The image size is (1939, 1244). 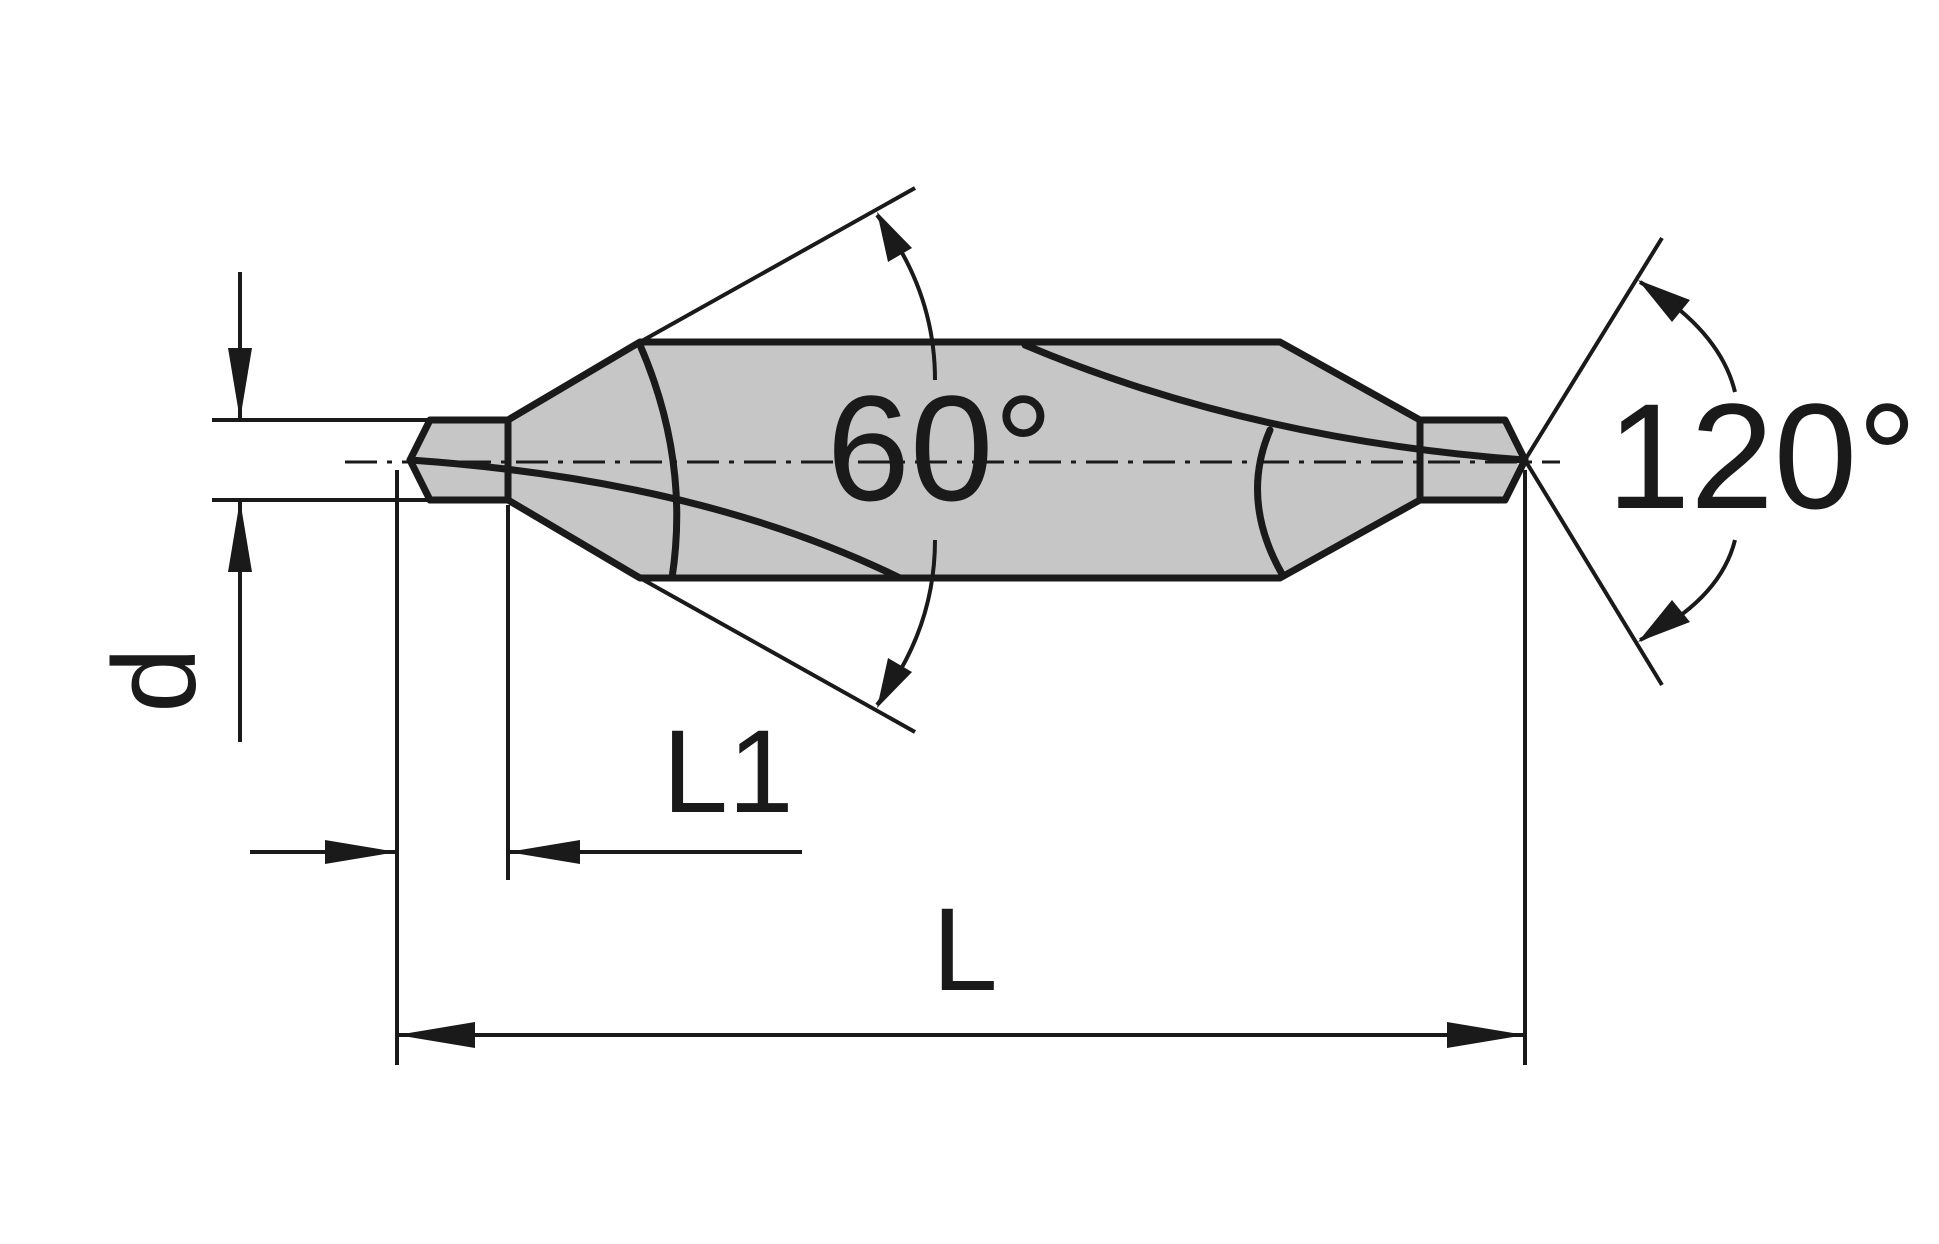 I want to click on diameter-dimension, so click(x=321, y=507).